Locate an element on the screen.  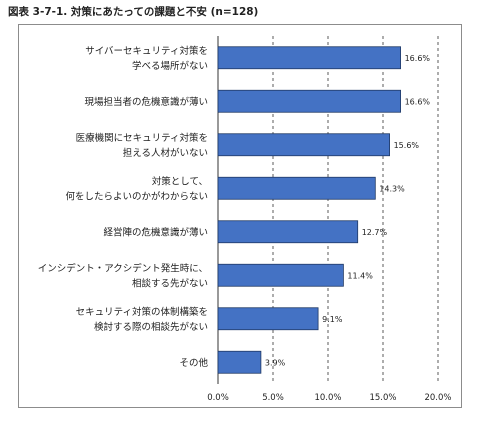
category-label: 学べる場所がない is located at coordinates (170, 66).